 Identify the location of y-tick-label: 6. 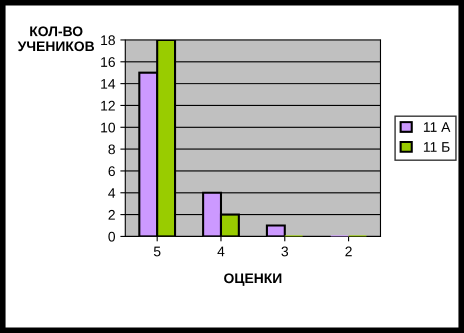
(111, 171).